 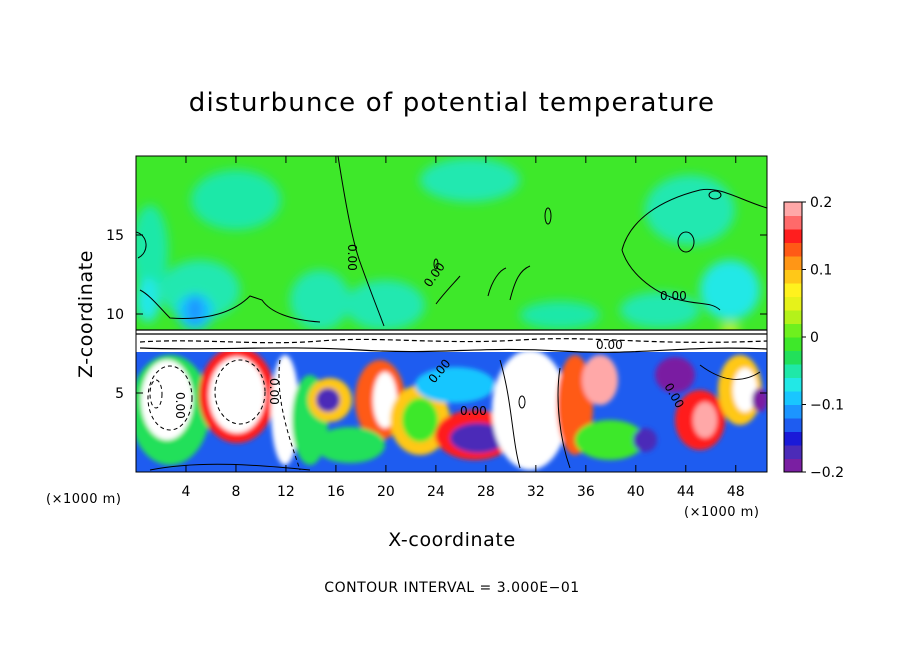 I want to click on x-tick-label: 16, so click(x=336, y=492).